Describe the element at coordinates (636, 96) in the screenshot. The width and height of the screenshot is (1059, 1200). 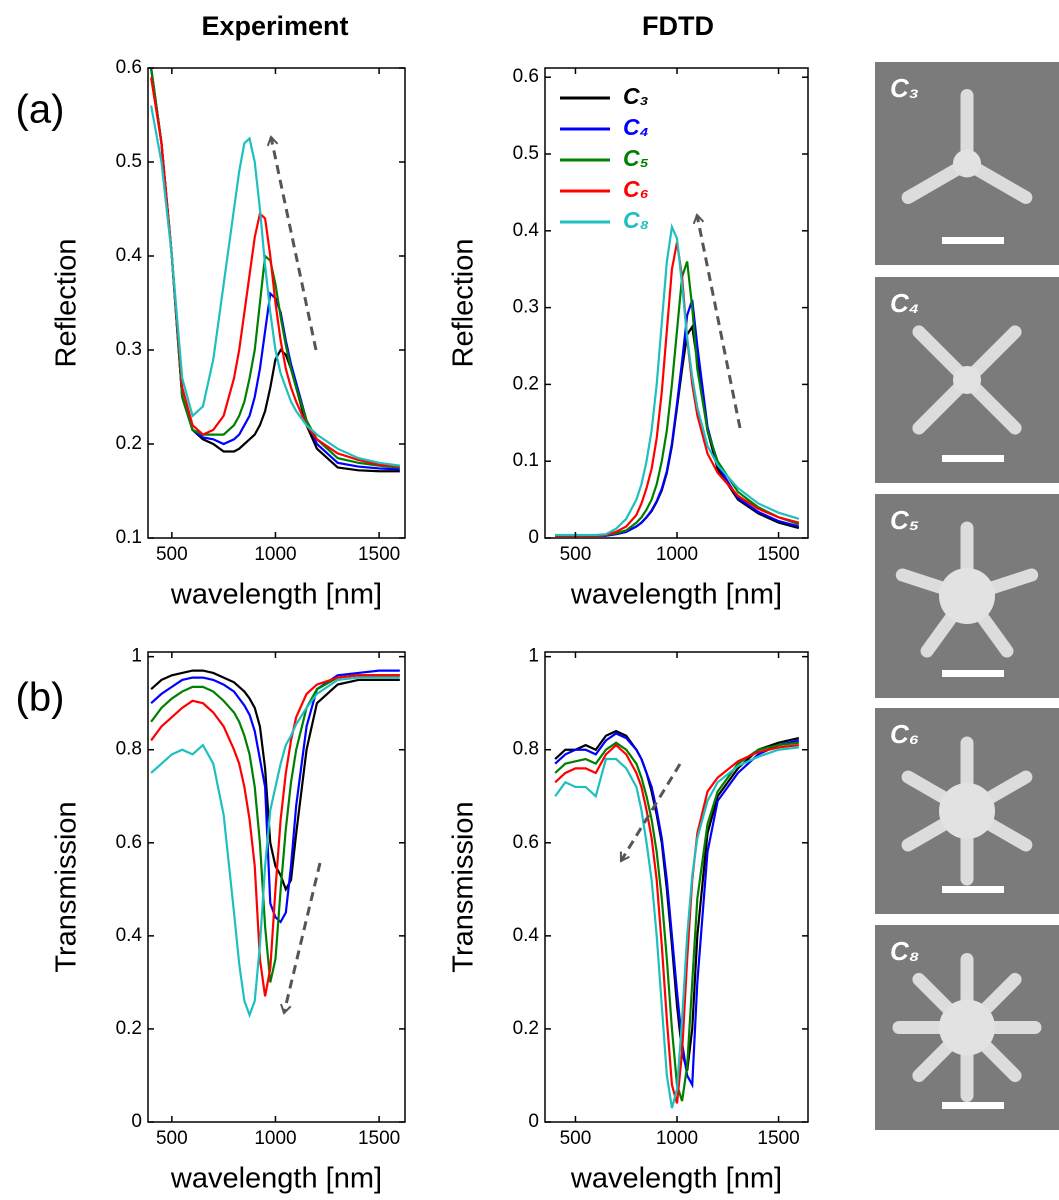
I see `legend-label: C₃` at that location.